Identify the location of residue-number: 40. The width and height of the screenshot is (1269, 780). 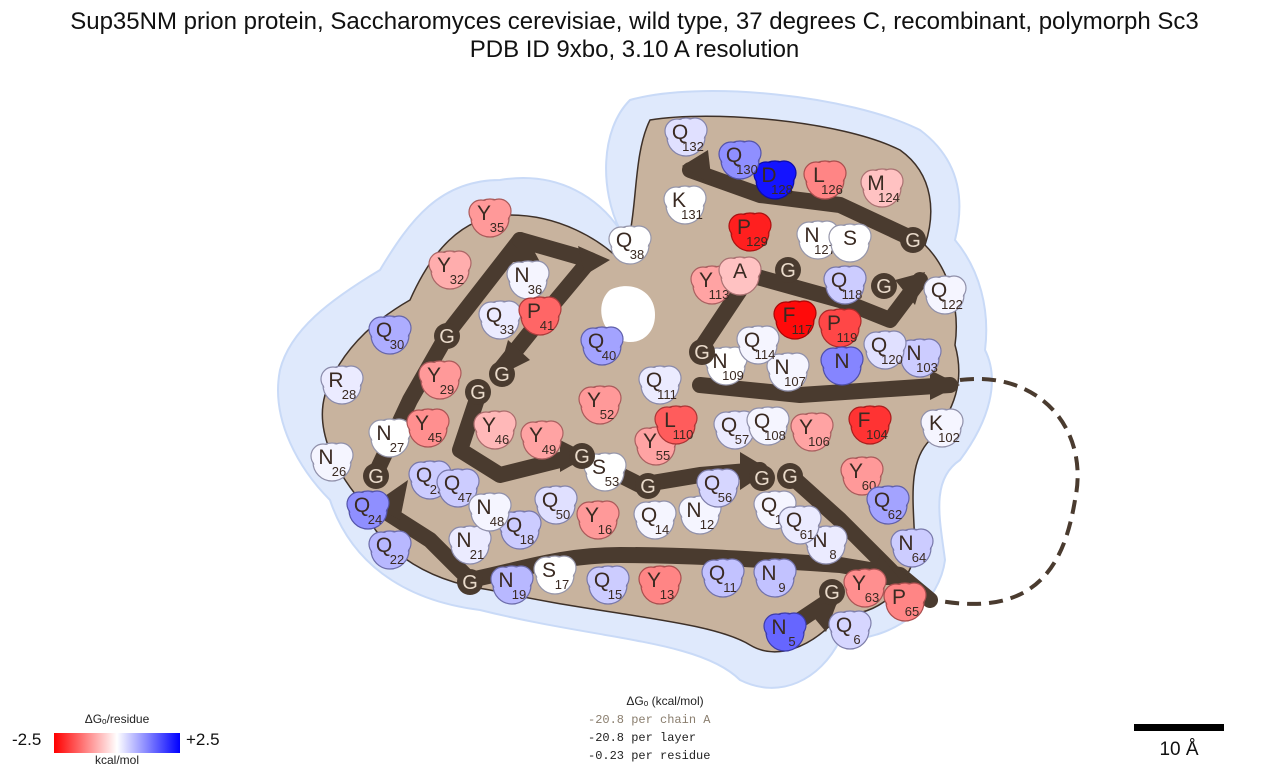
(609, 355).